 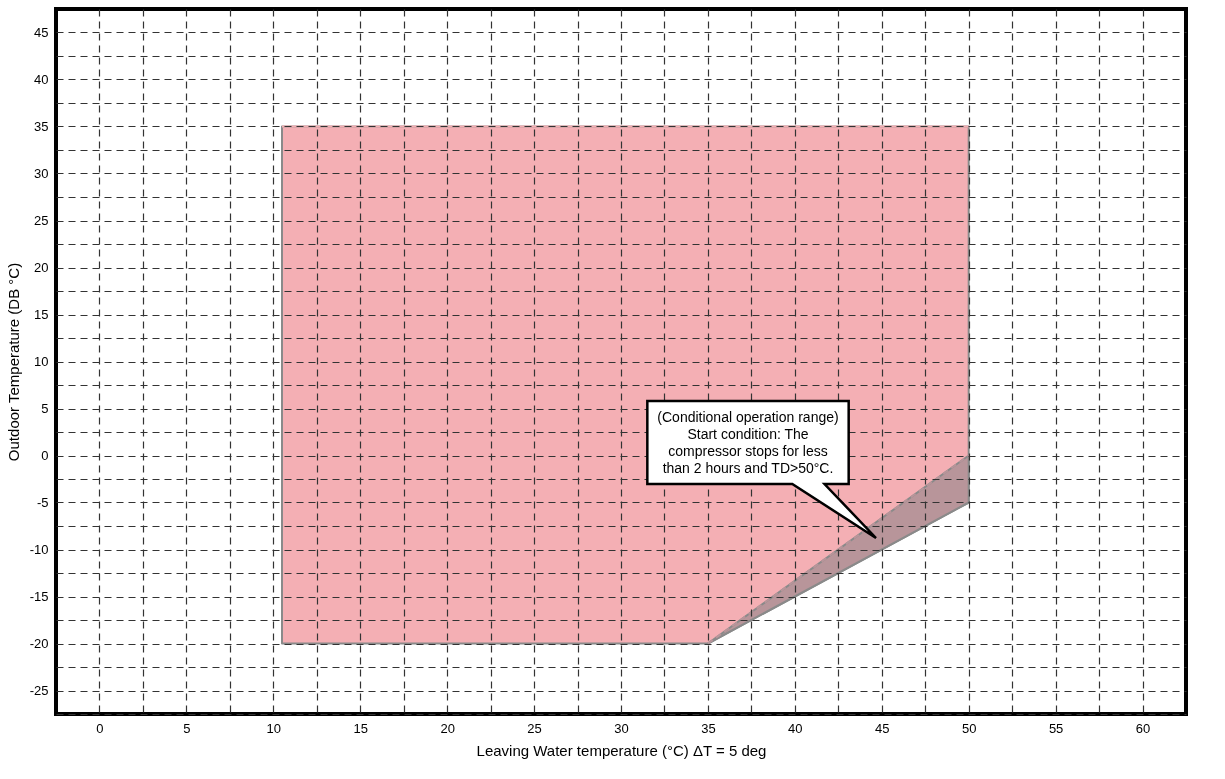 I want to click on y-tick-label: 45, so click(x=41, y=32).